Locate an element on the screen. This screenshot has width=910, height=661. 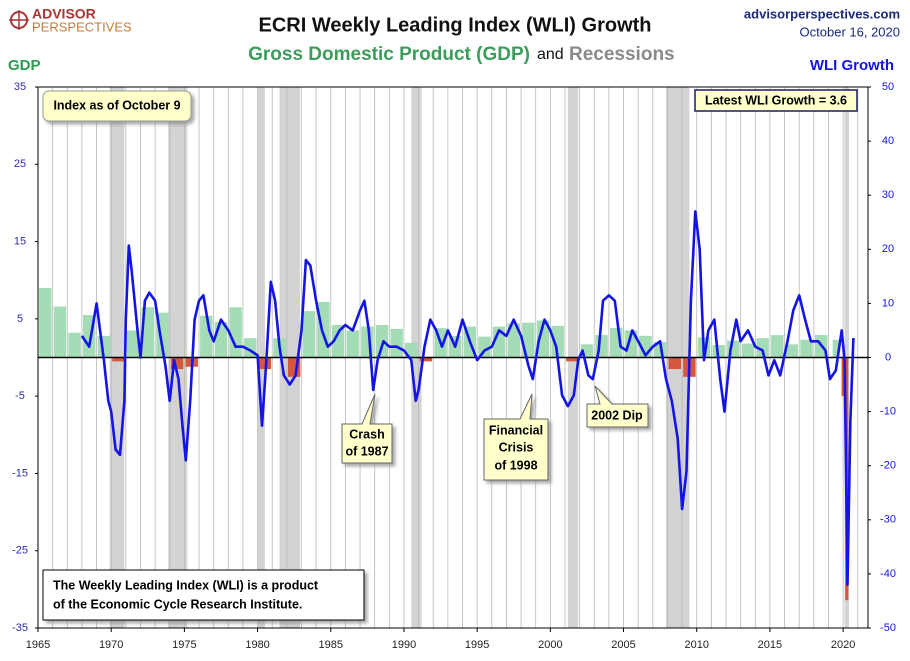
y2-tick-label: 10 is located at coordinates (888, 303).